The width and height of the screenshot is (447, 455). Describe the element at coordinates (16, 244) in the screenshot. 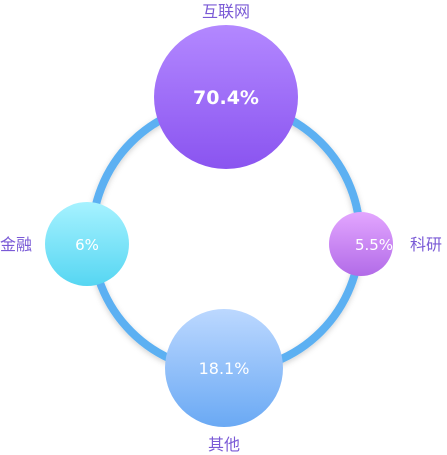

I see `label-finance: 金融` at that location.